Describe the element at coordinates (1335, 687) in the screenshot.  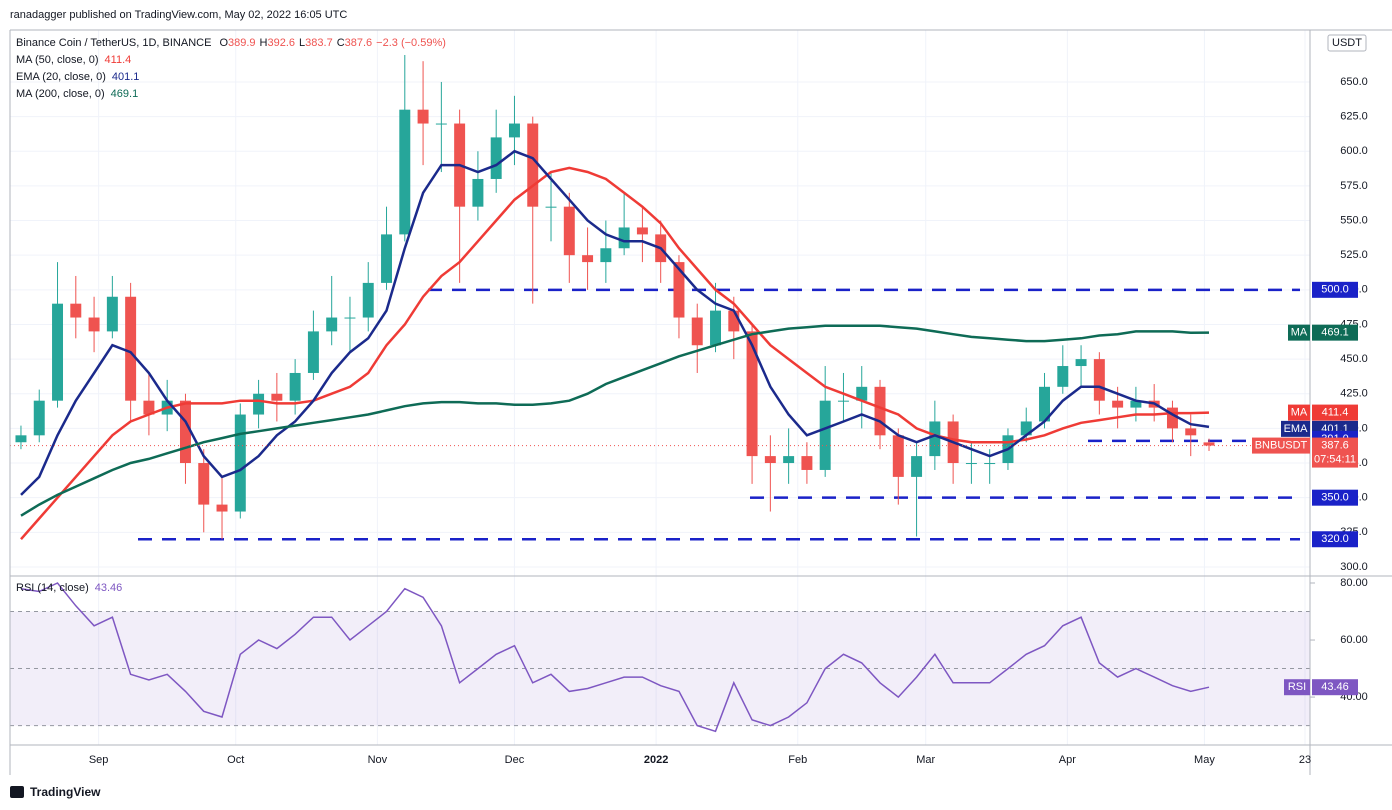
I see `rsi-box` at that location.